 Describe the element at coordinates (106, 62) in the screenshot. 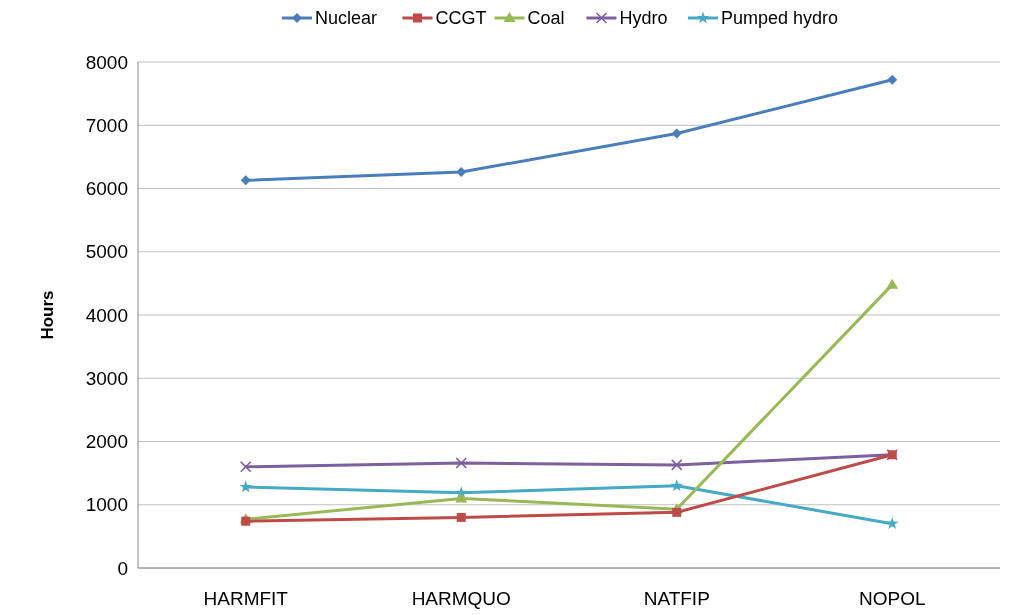

I see `y-tick-label: 8000` at that location.